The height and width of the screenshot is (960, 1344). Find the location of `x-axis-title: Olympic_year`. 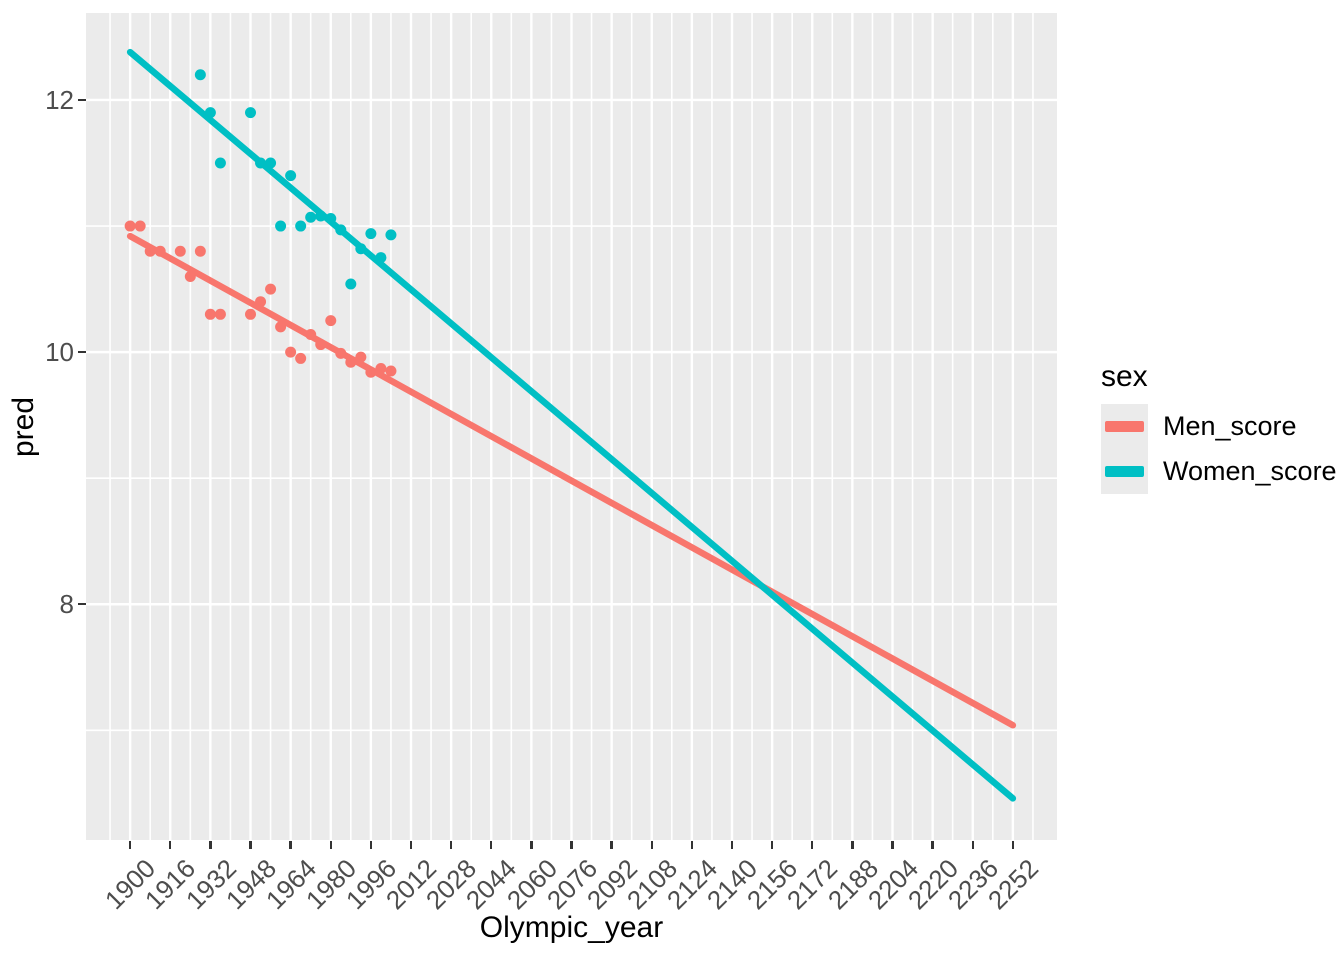

x-axis-title: Olympic_year is located at coordinates (571, 927).